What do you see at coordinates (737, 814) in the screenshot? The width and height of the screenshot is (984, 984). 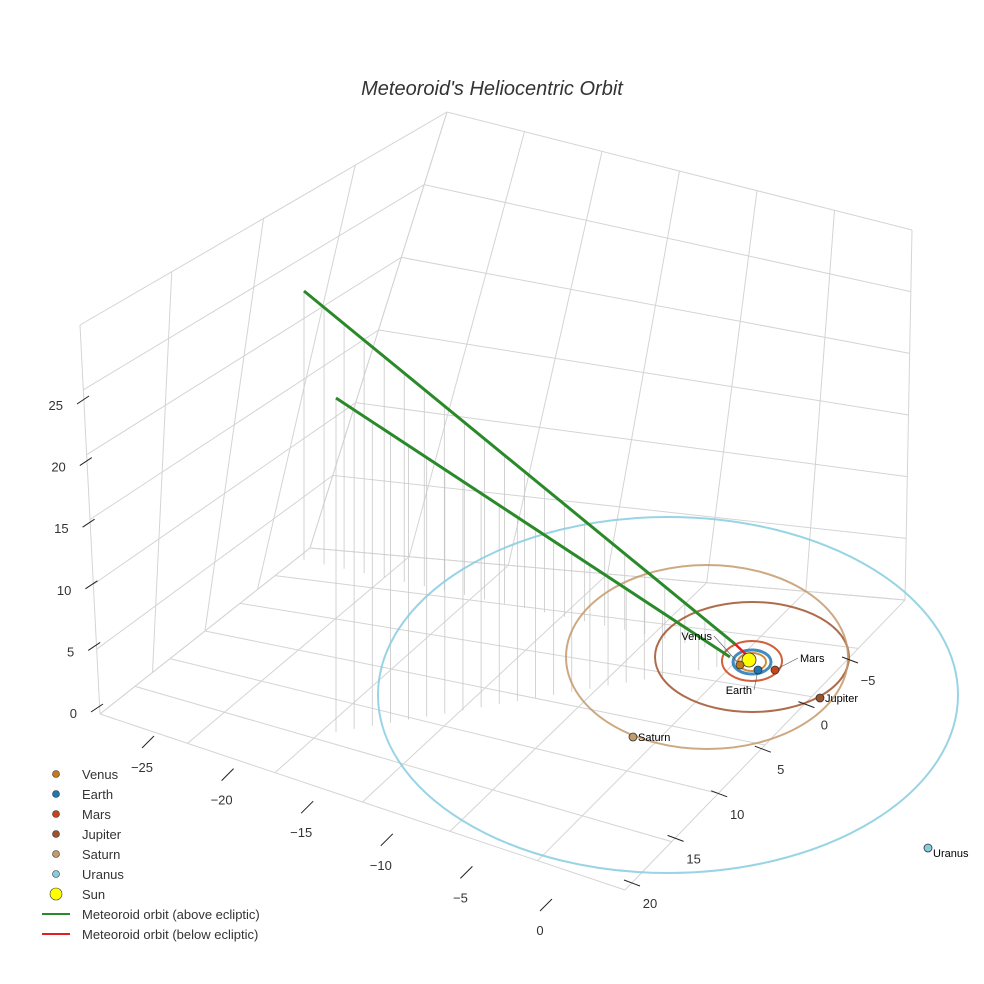 I see `y-tick-label: 10` at bounding box center [737, 814].